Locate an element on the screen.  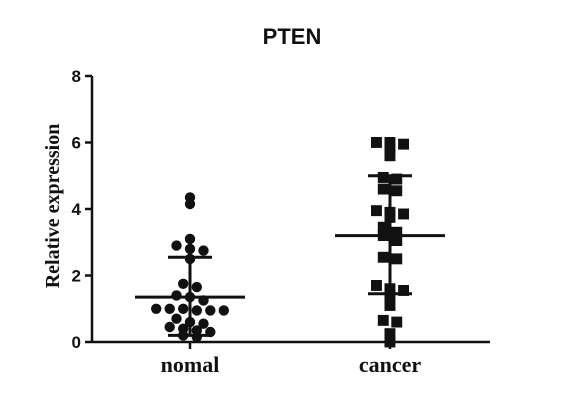
x-tick-label: cancer is located at coordinates (390, 364).